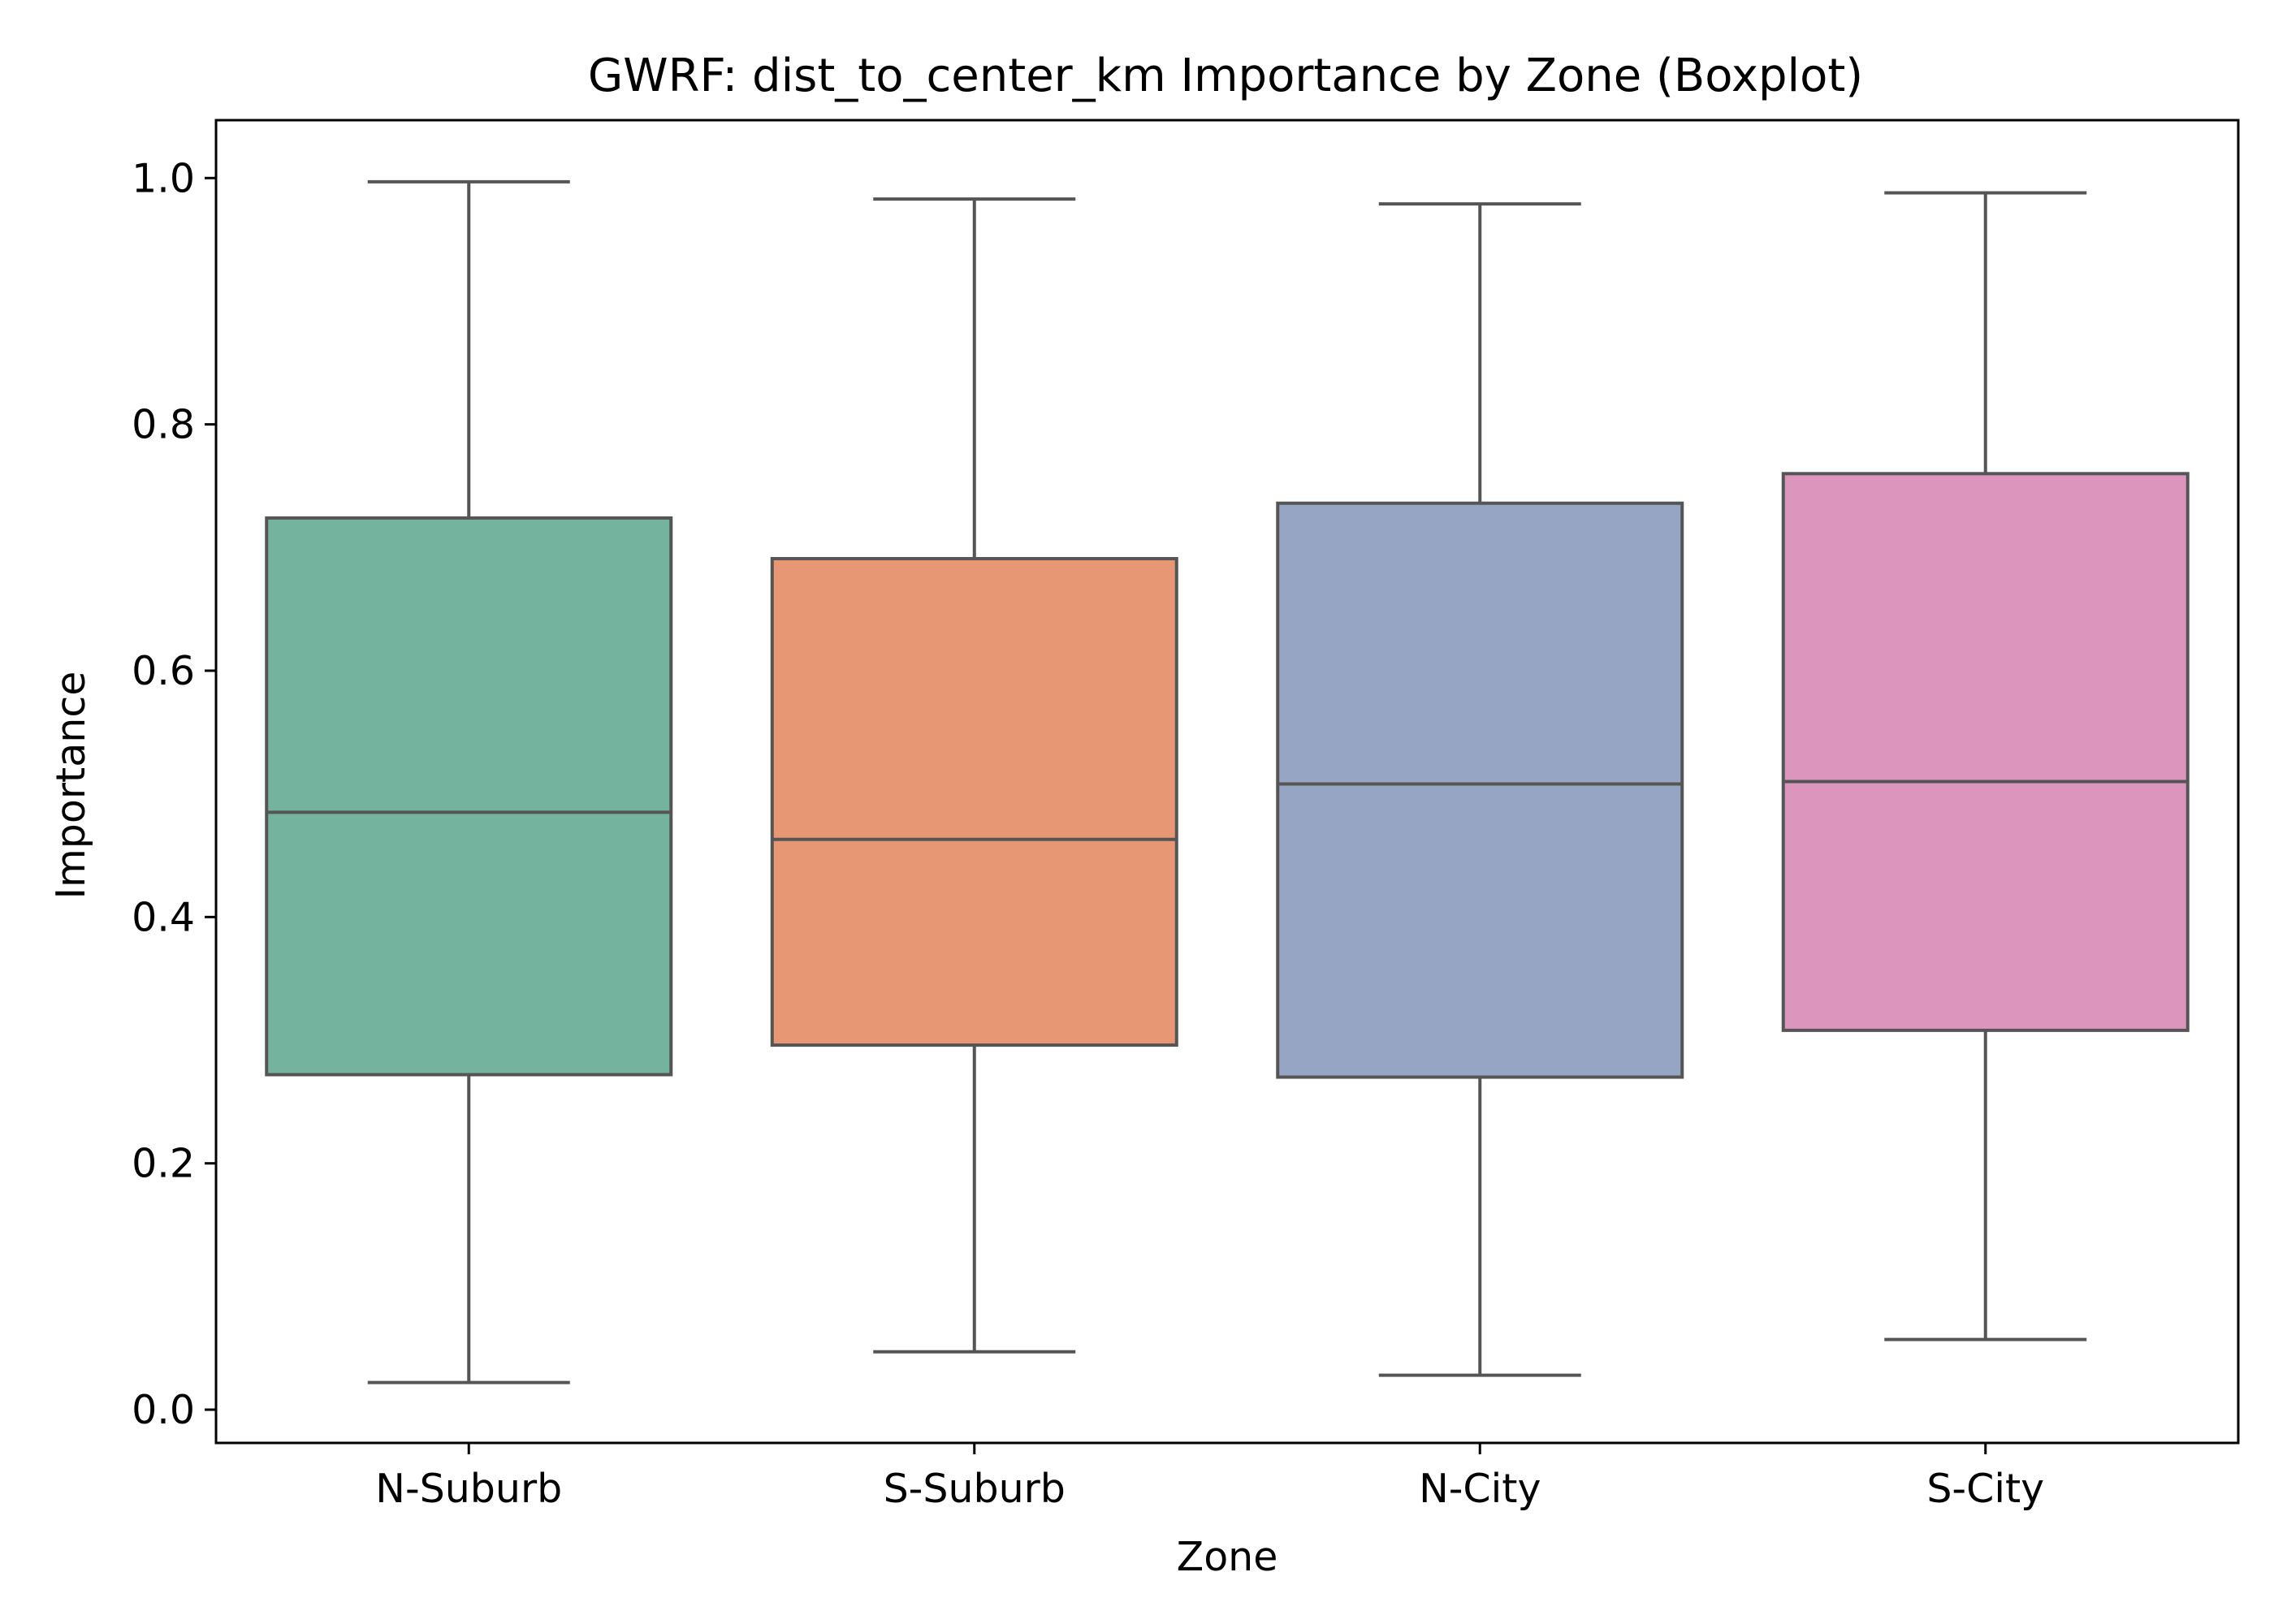 This screenshot has height=1624, width=2274. Describe the element at coordinates (163, 178) in the screenshot. I see `y-tick-label: 1.0` at that location.